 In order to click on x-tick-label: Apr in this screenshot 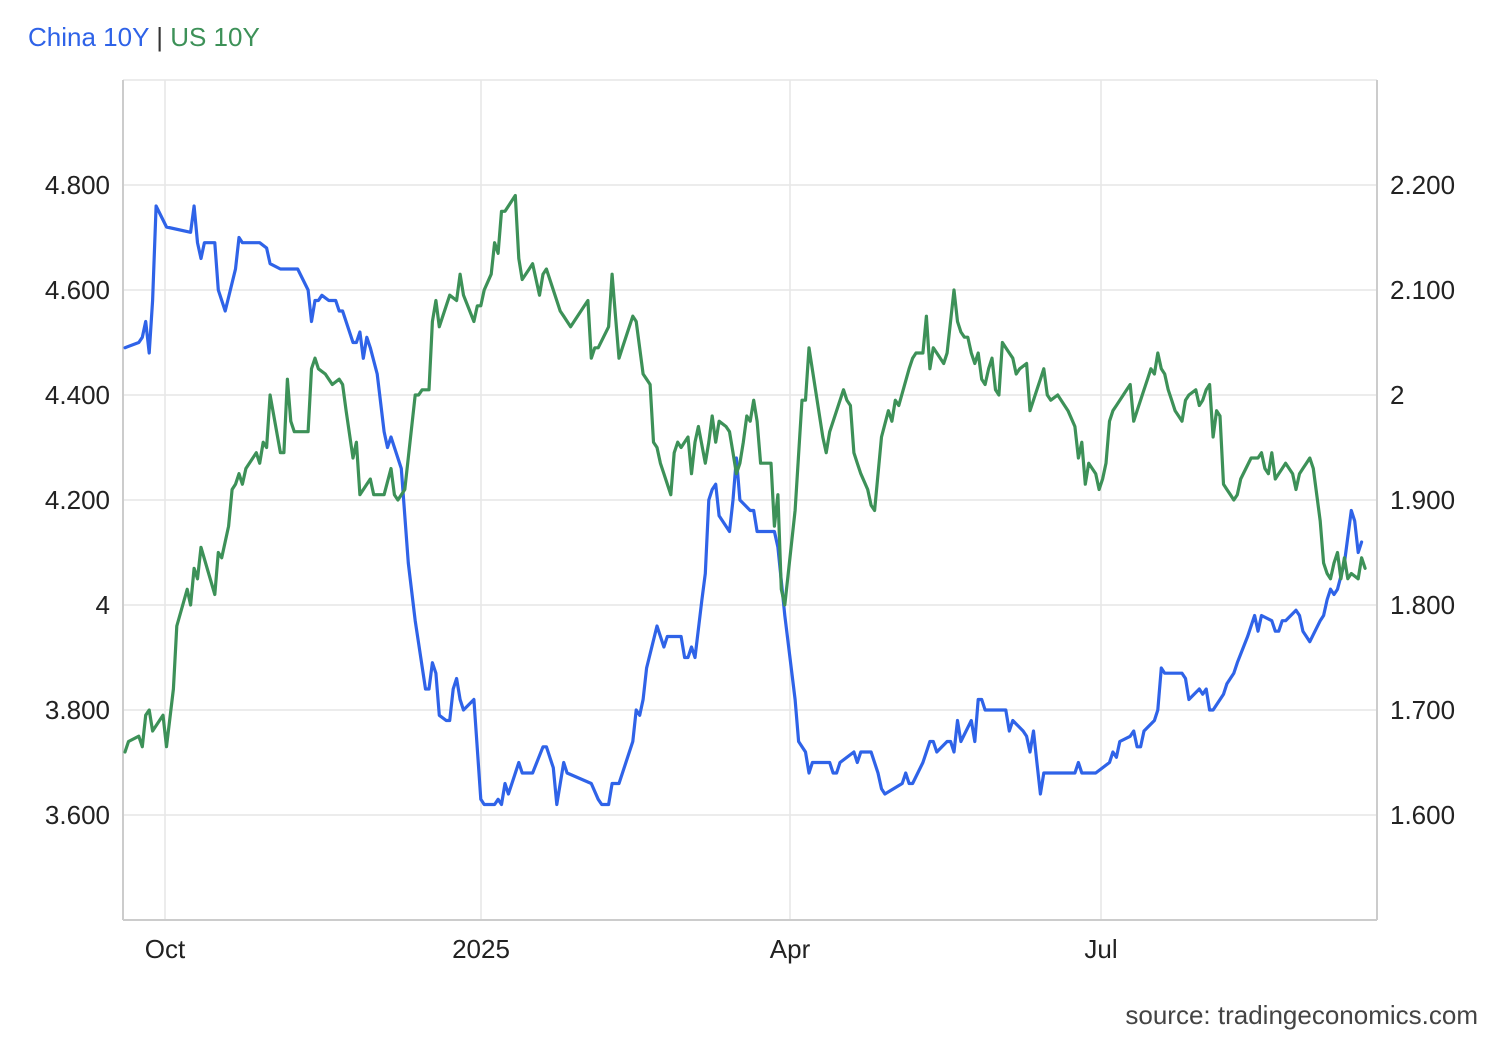, I will do `click(790, 949)`.